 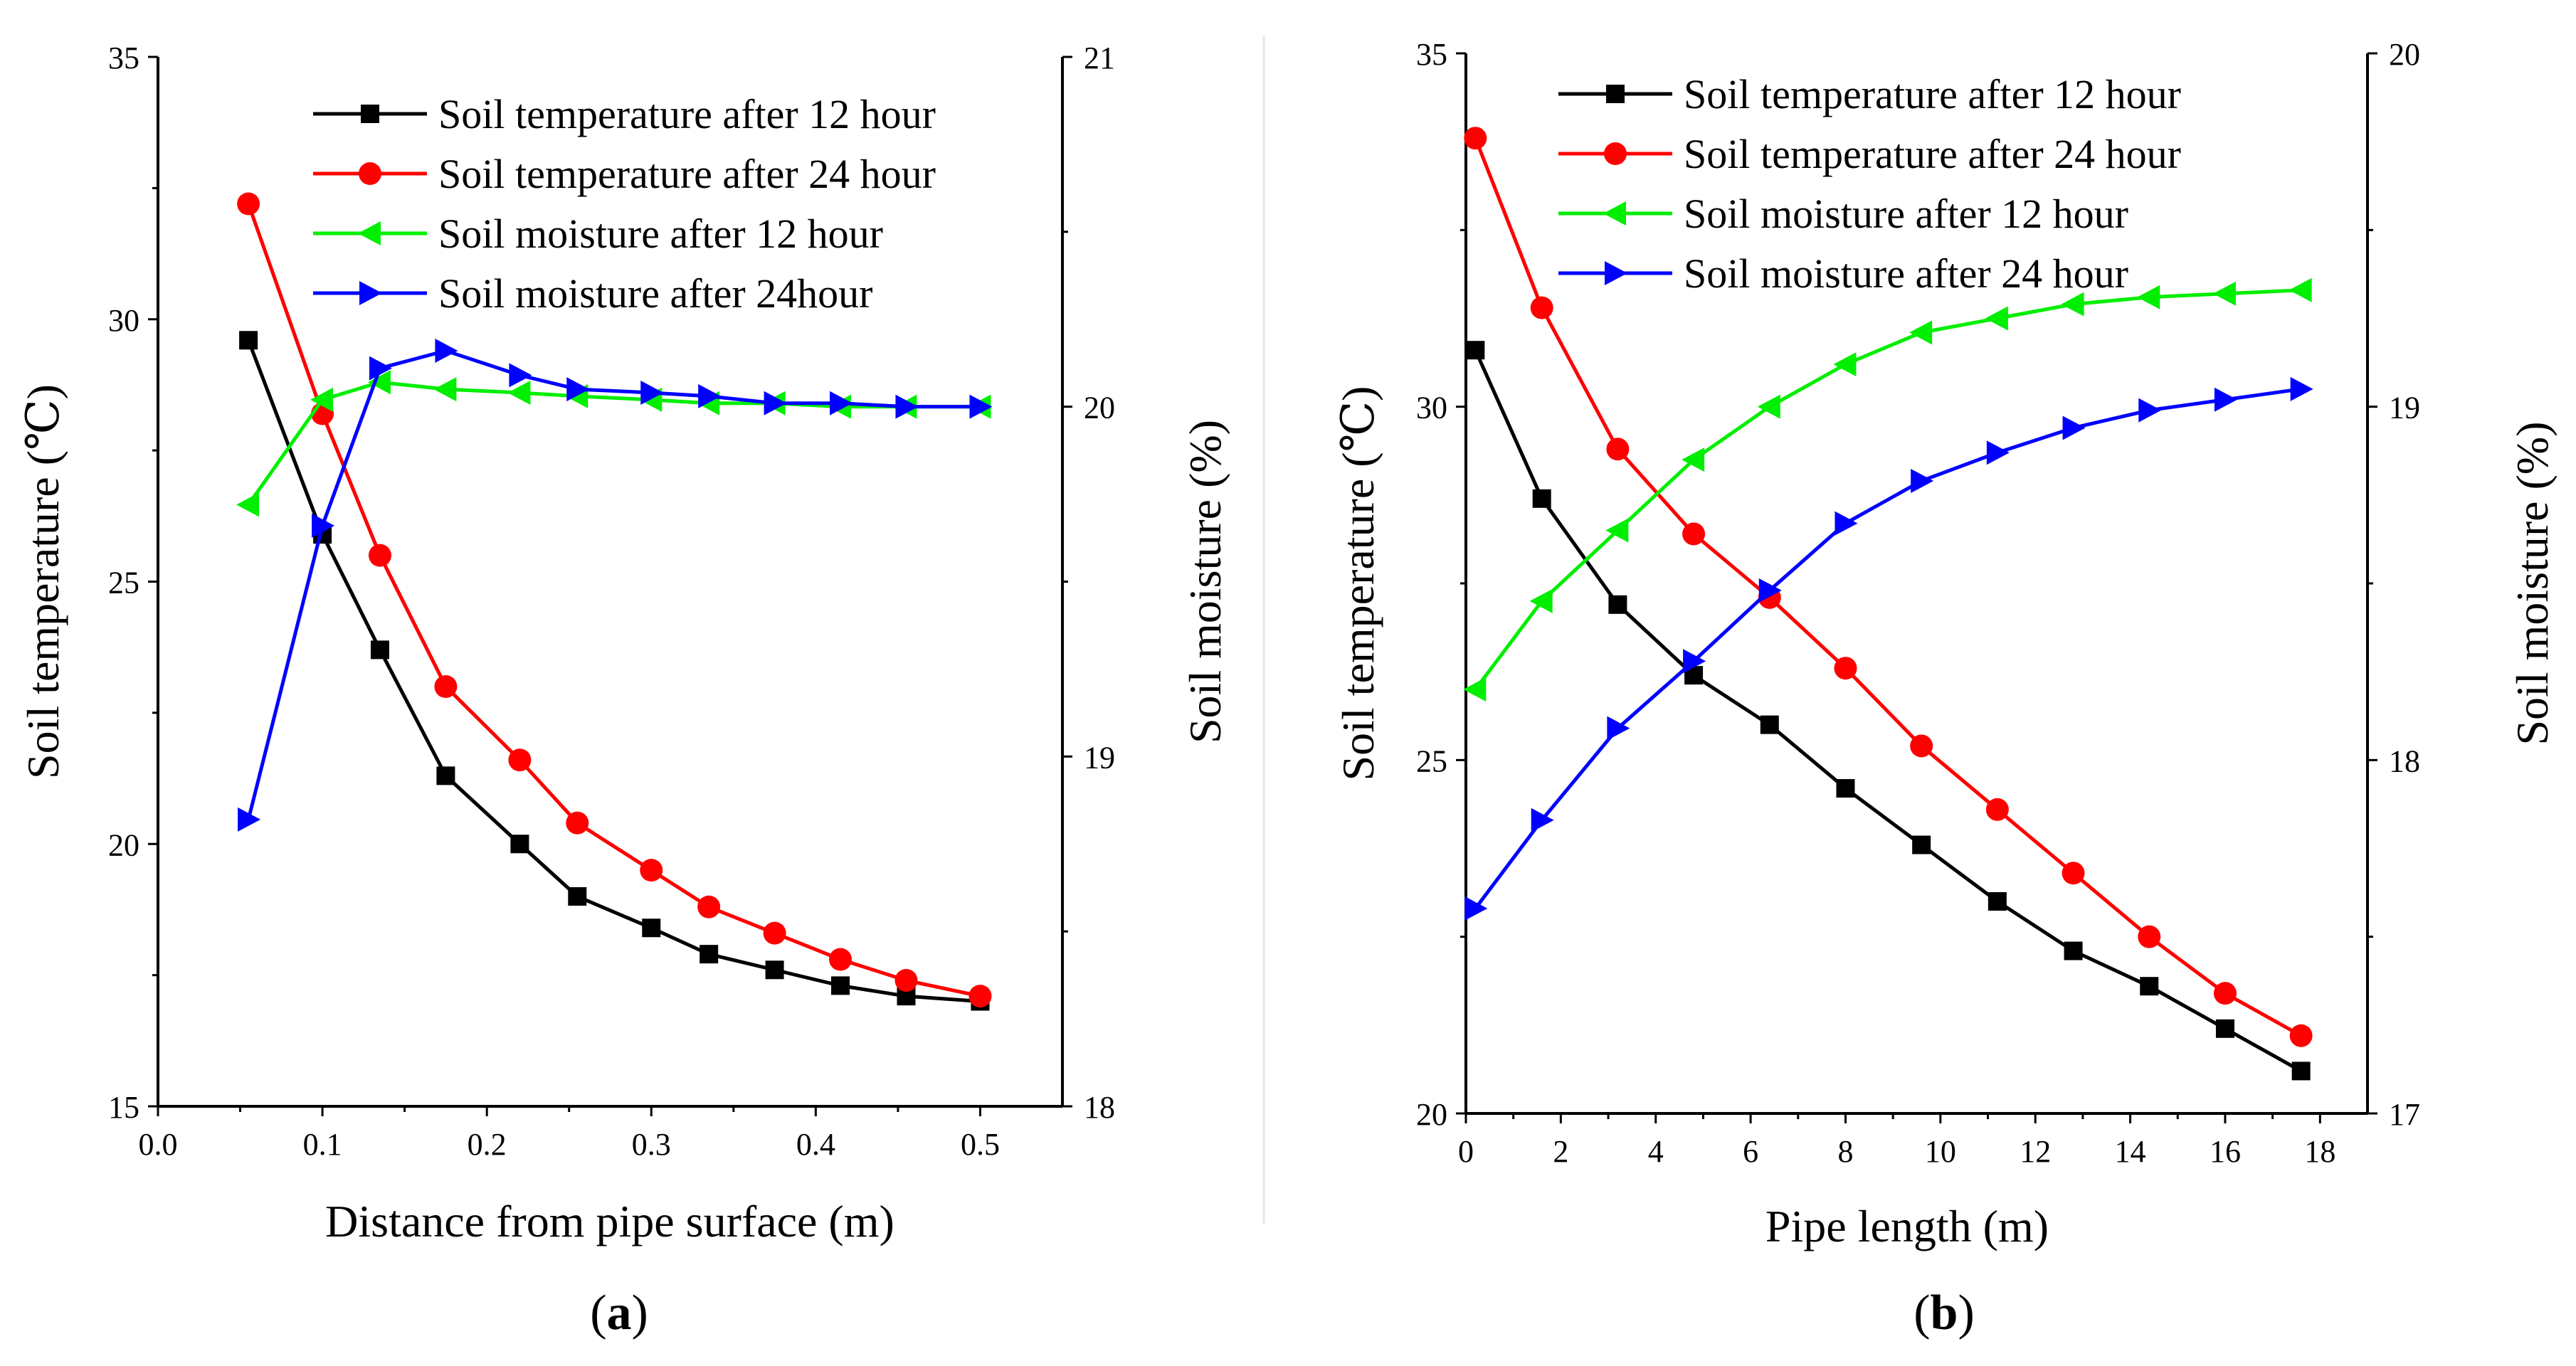 I want to click on y-tick-label: 35, so click(x=123, y=58).